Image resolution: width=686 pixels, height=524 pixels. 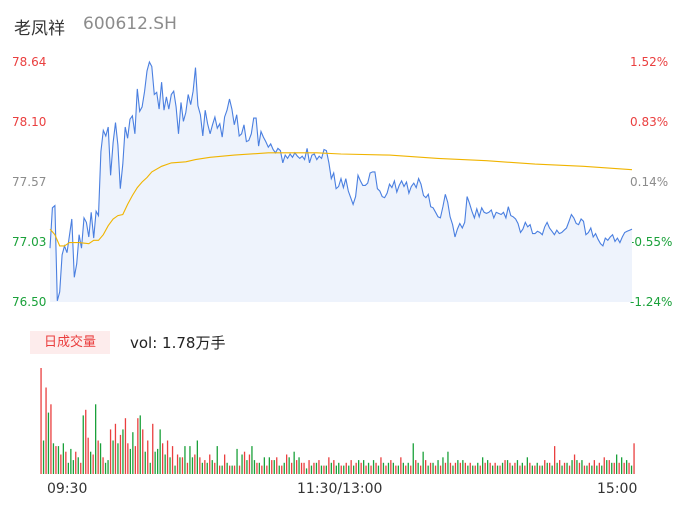 I want to click on price-tick-label: 77.57, so click(x=29, y=182).